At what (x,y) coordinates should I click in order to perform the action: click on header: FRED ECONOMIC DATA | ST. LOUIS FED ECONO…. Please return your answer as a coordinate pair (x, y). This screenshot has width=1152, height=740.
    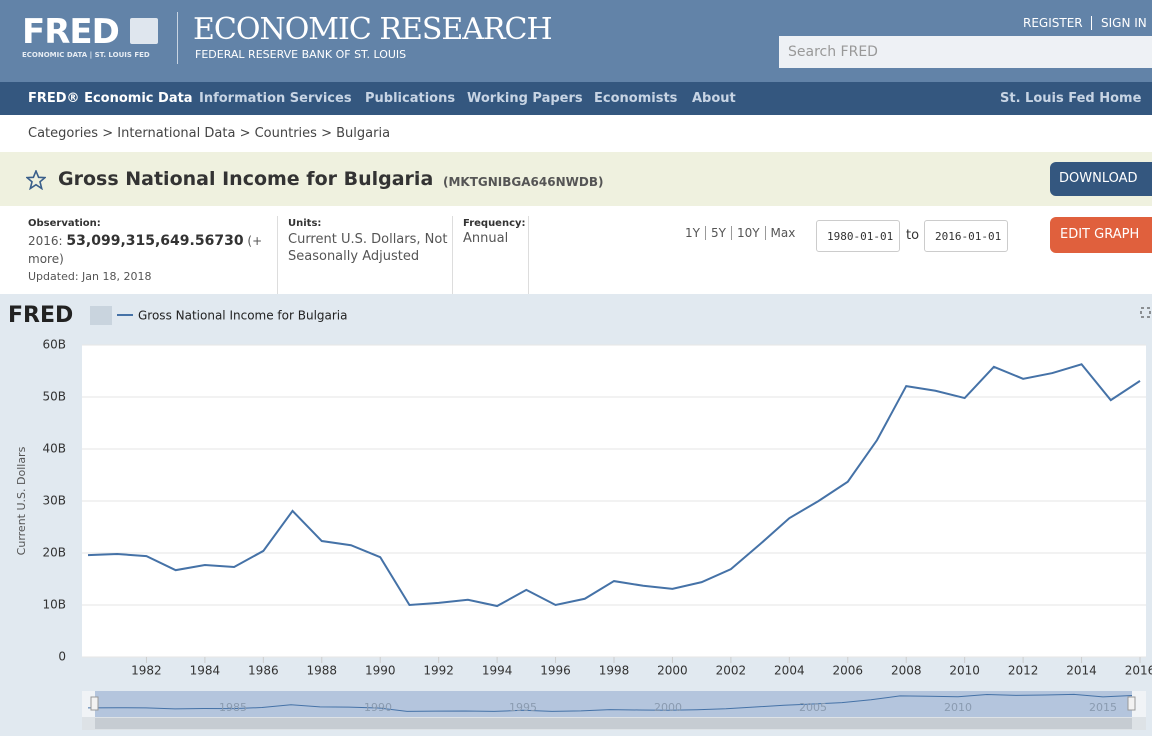
    Looking at the image, I should click on (576, 41).